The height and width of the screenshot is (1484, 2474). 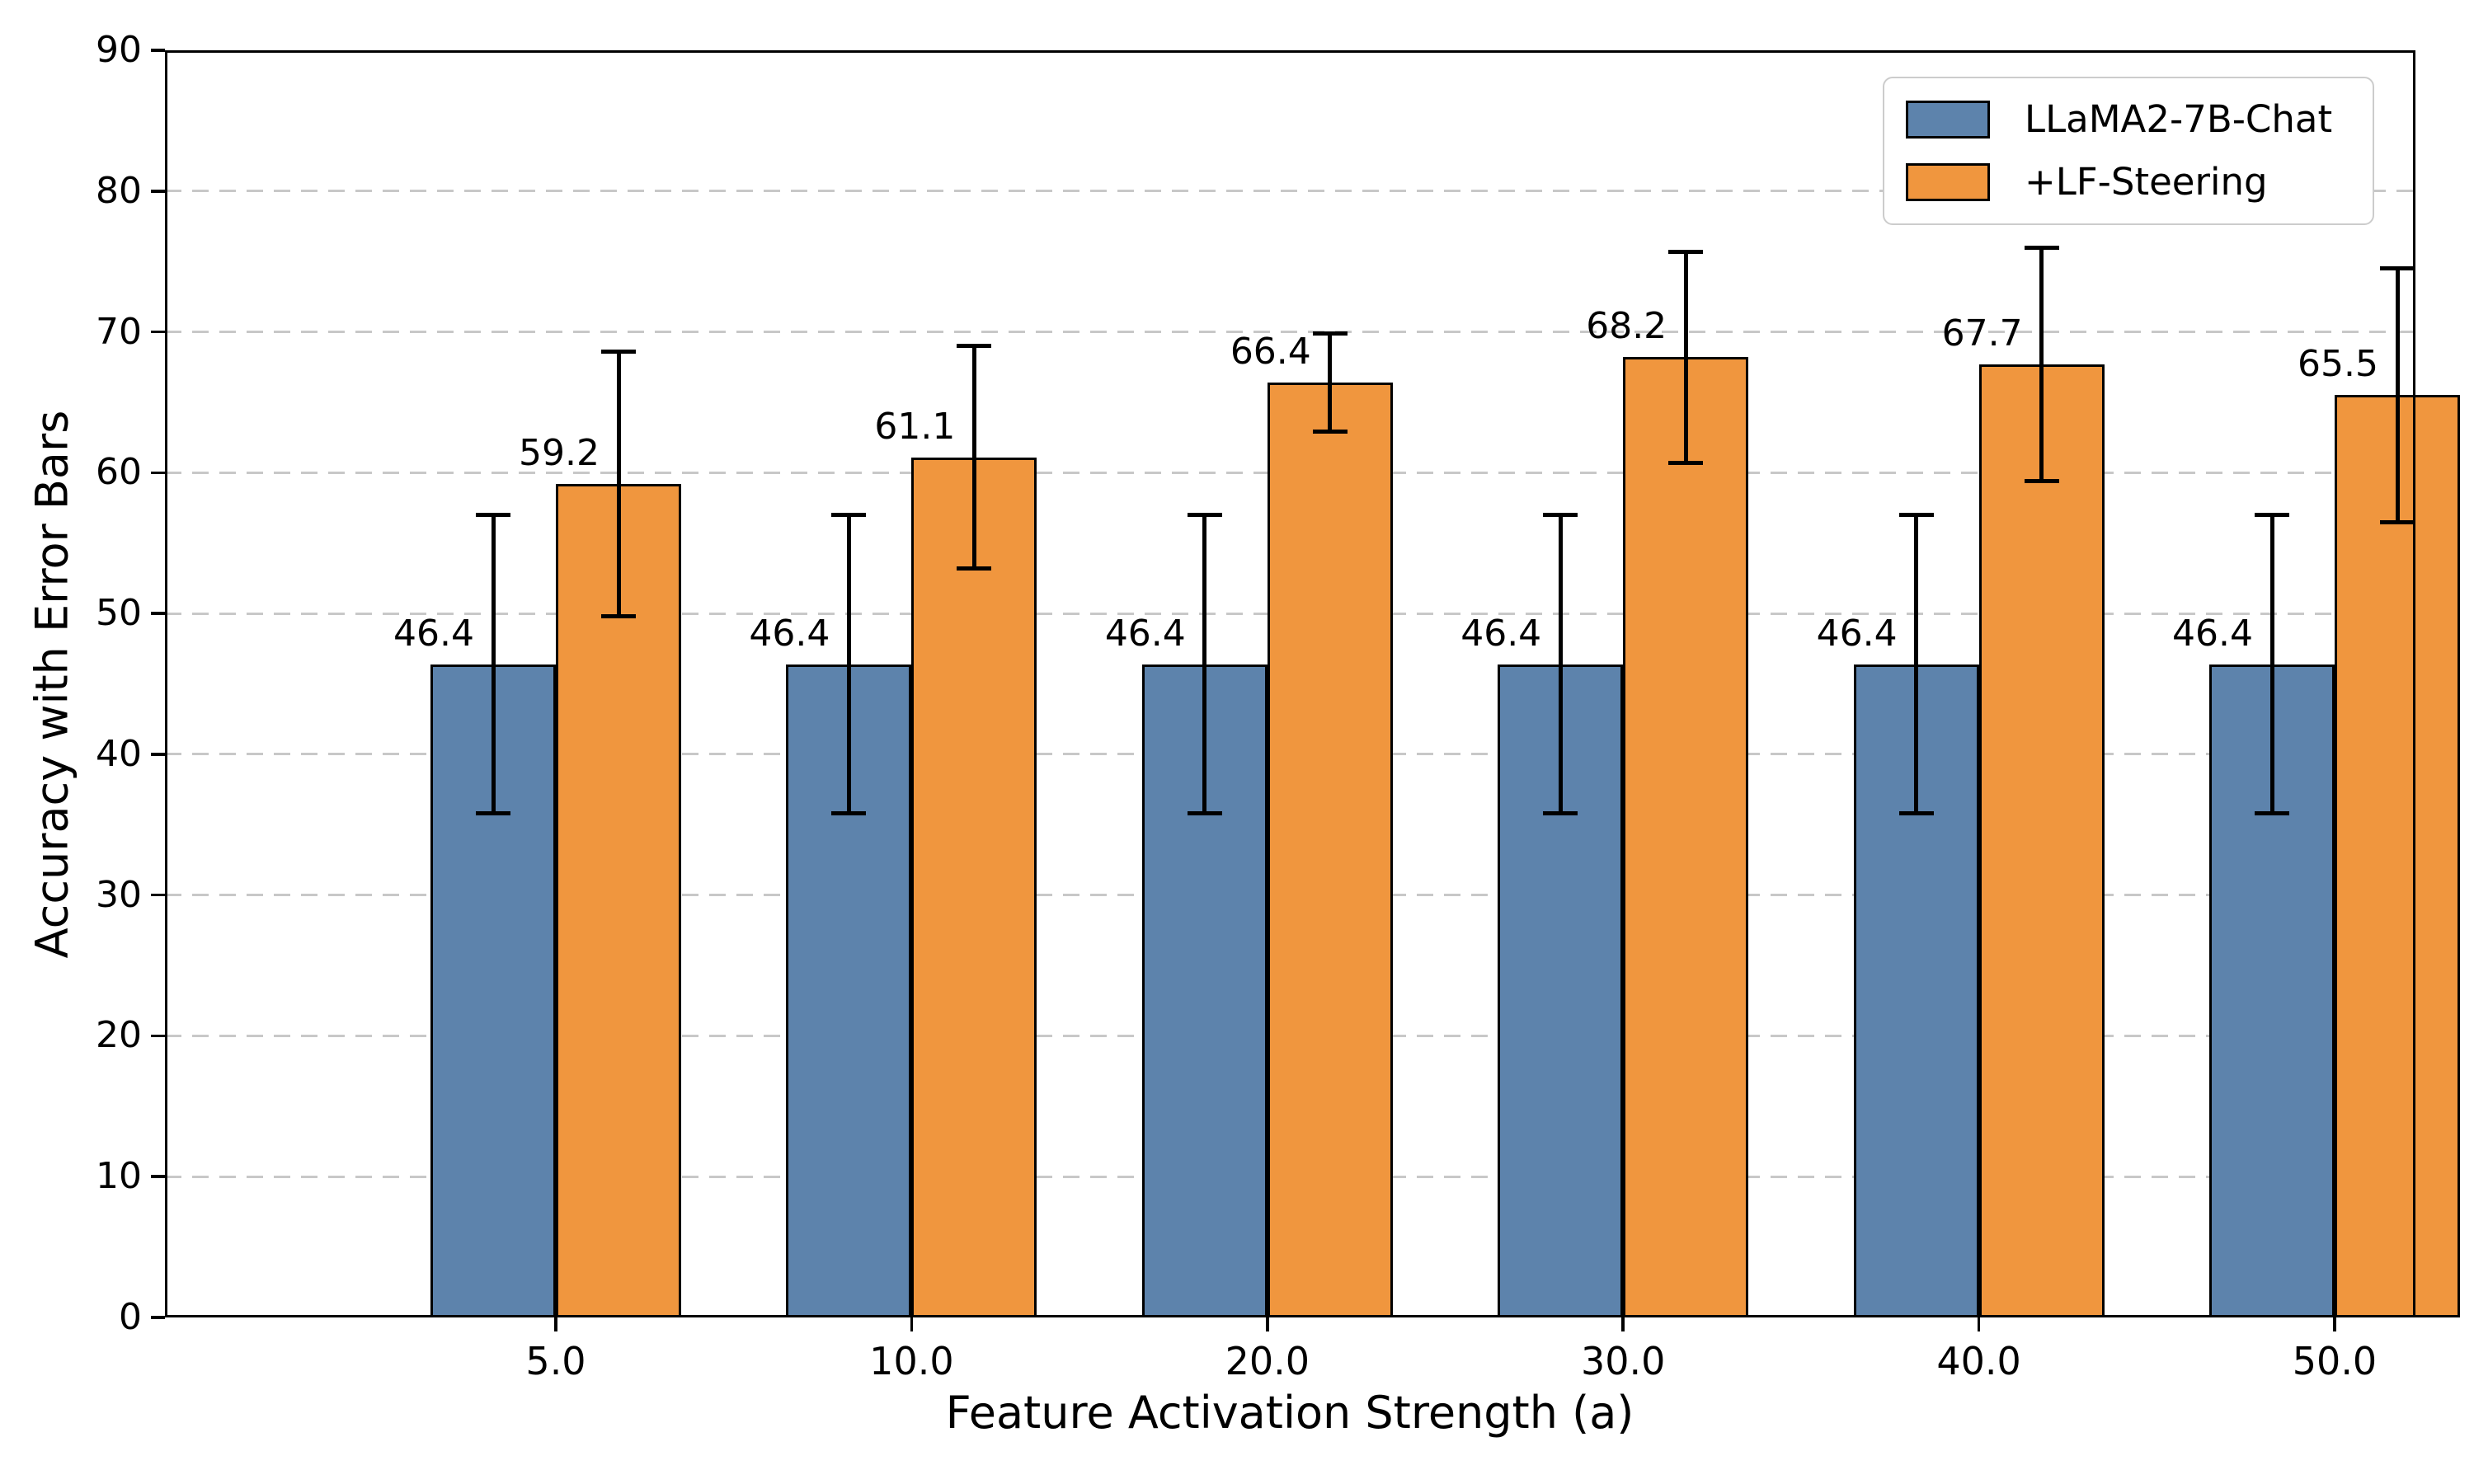 What do you see at coordinates (119, 331) in the screenshot?
I see `y-tick-label-70: 70` at bounding box center [119, 331].